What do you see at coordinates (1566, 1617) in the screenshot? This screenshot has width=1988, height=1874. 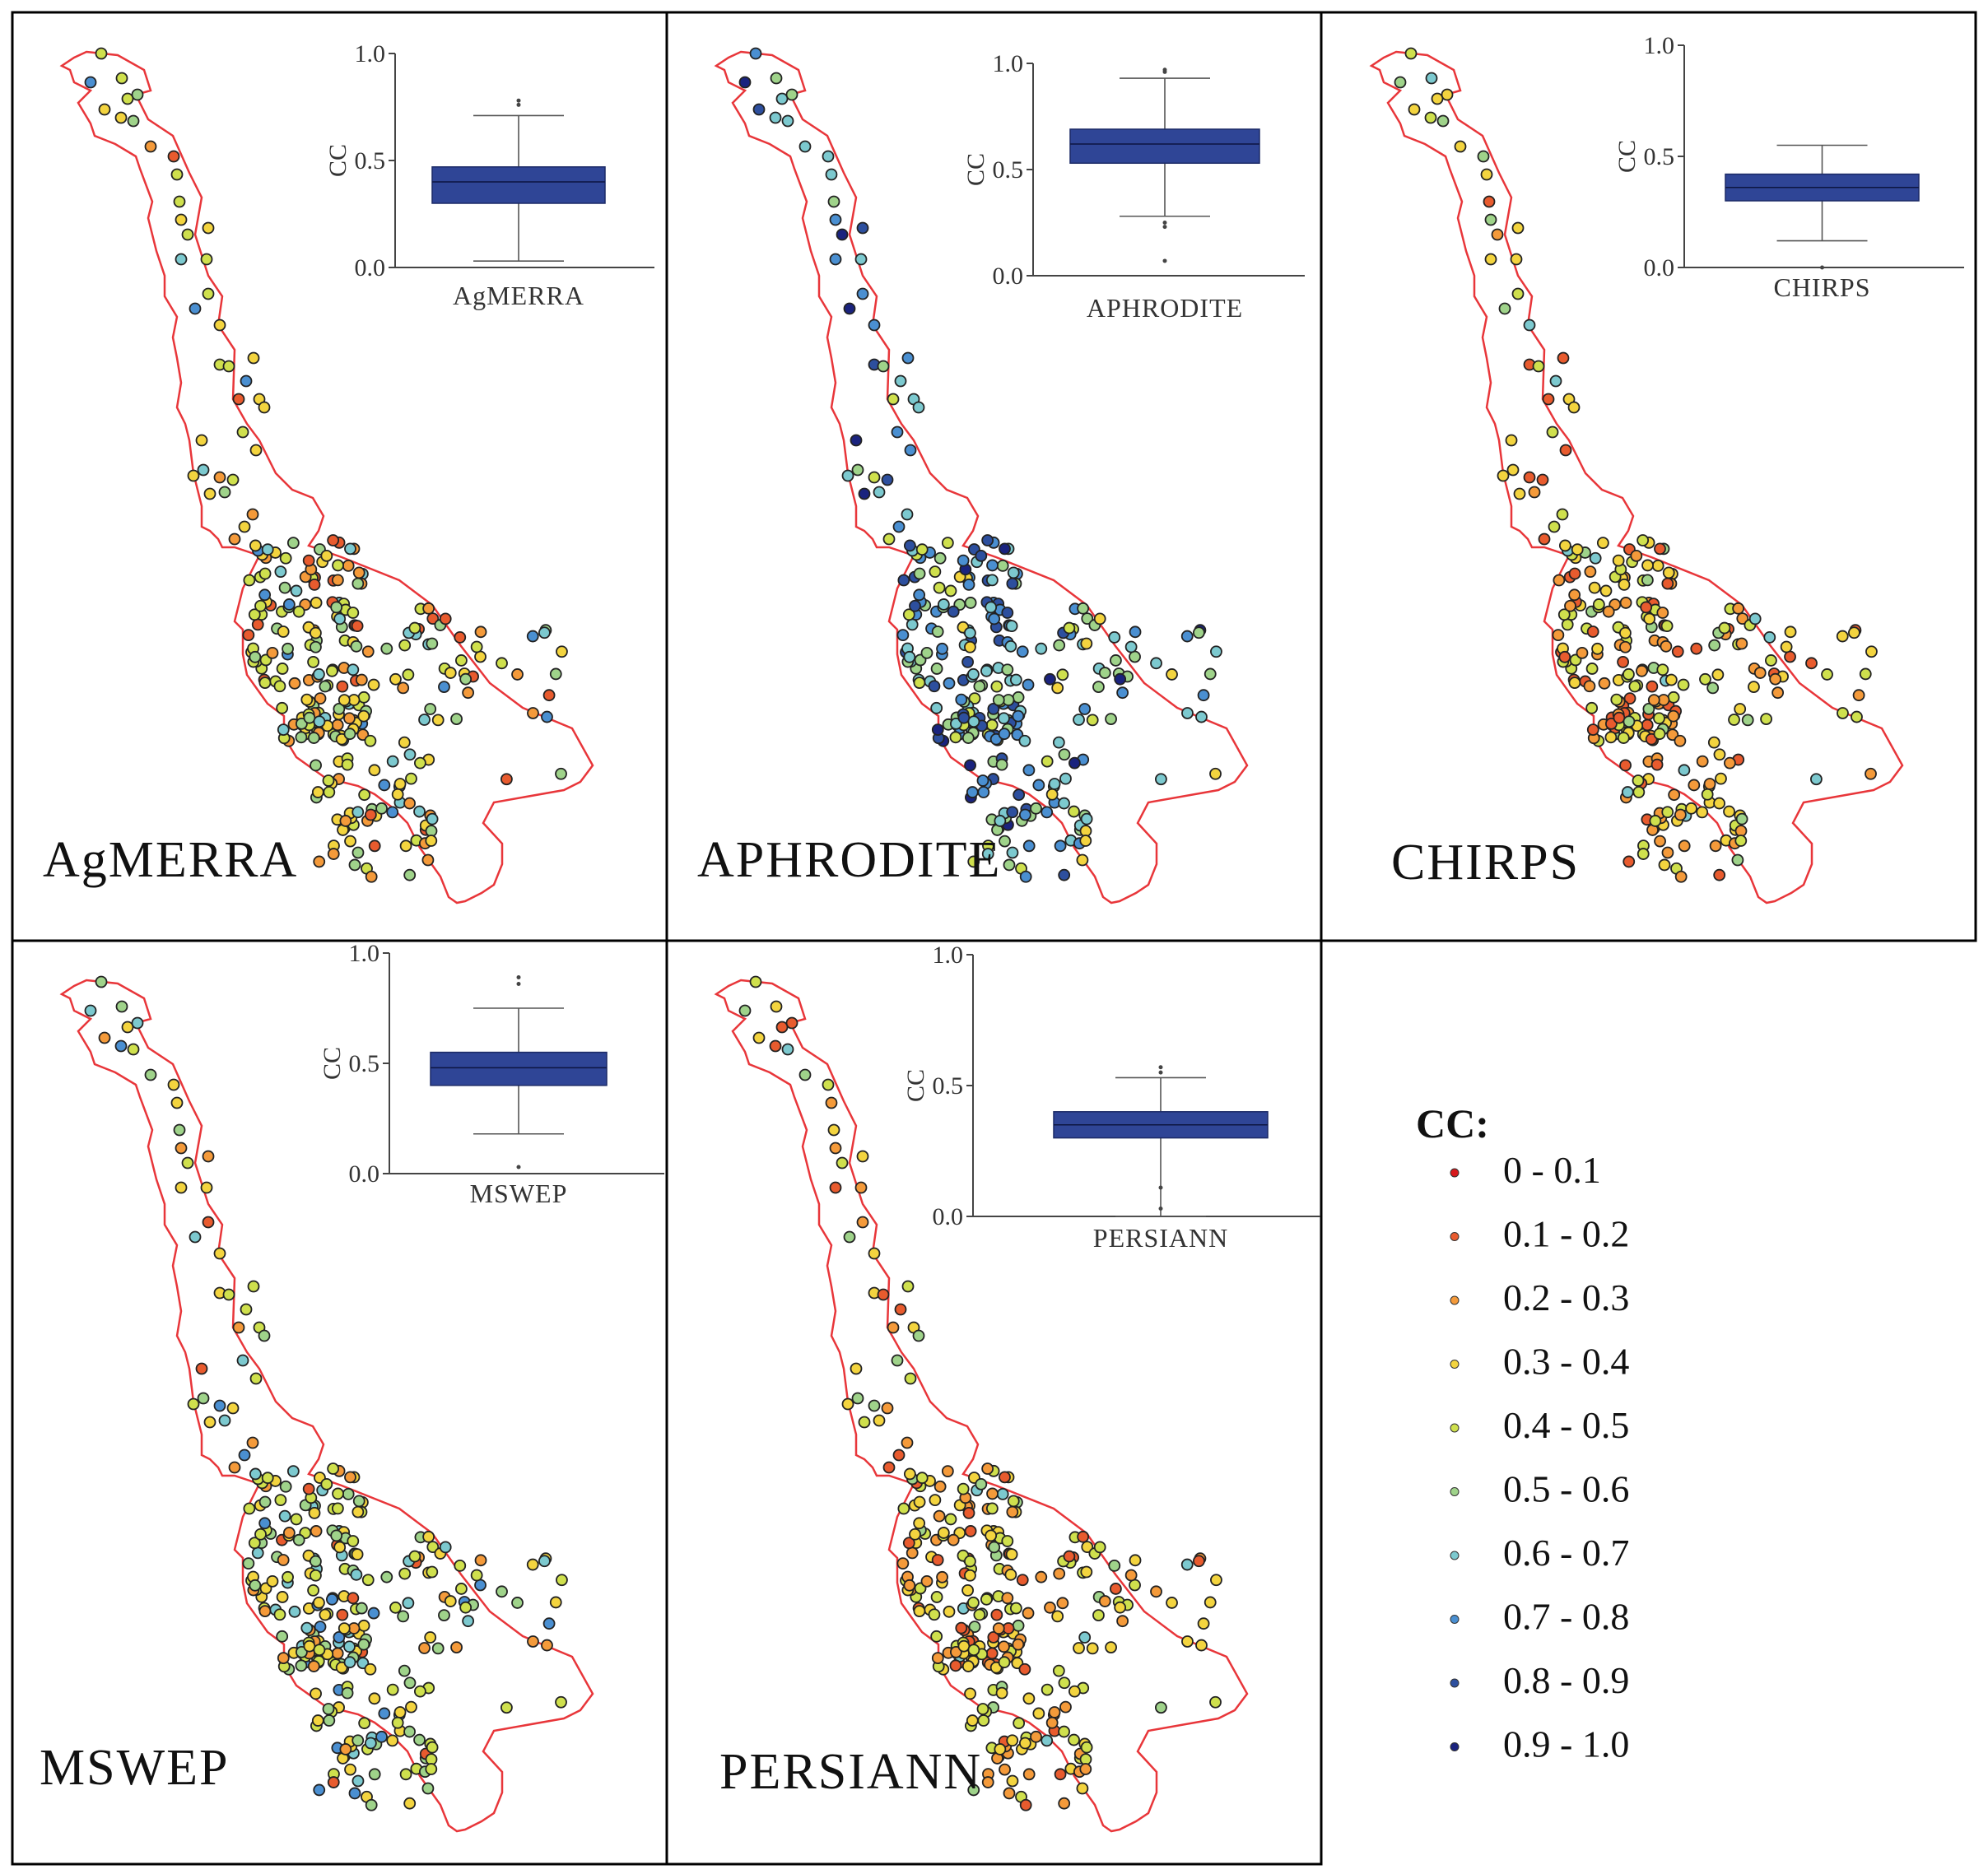 I see `legend-item-label: 0.7 - 0.8` at bounding box center [1566, 1617].